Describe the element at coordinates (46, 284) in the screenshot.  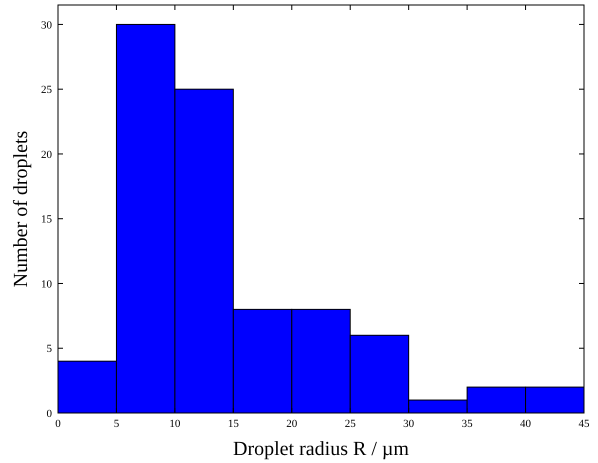
I see `y-tick-label: 10` at that location.